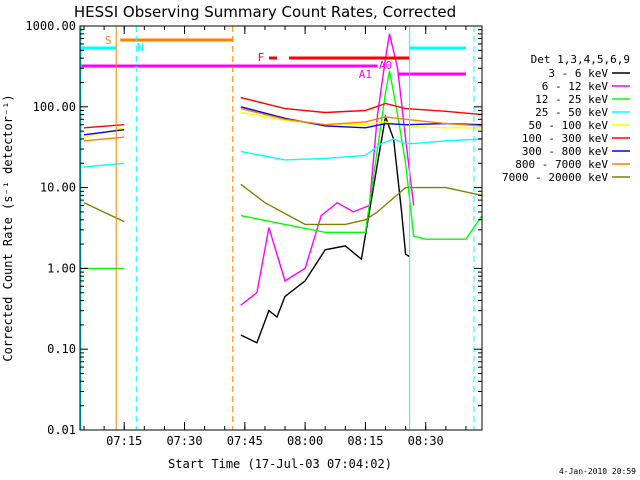  I want to click on legend-entry-1: 3 - 6 keV, so click(578, 73).